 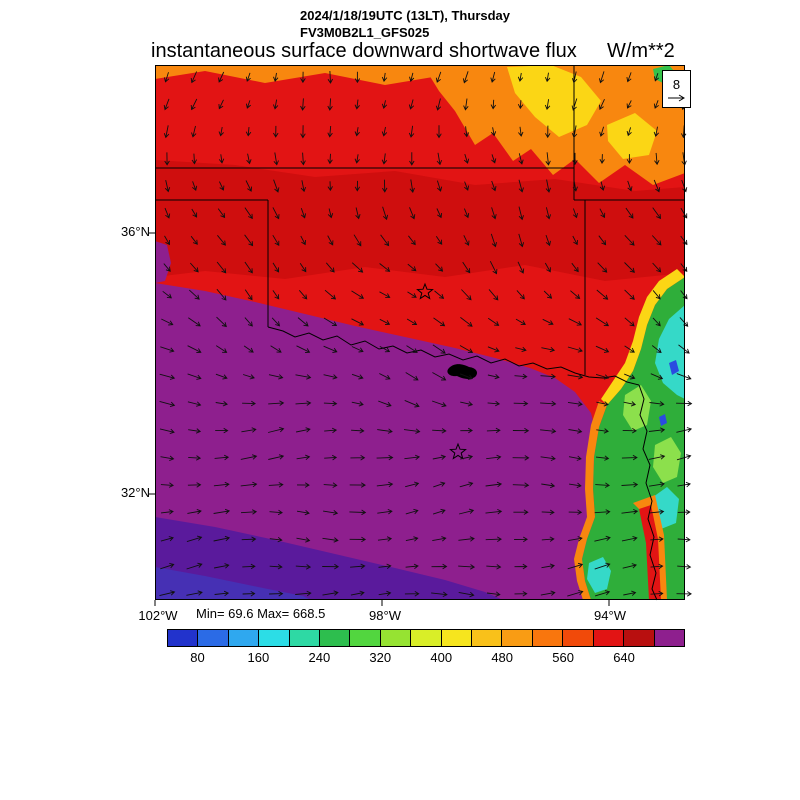 What do you see at coordinates (319, 657) in the screenshot?
I see `colorbar-tick-label: 240` at bounding box center [319, 657].